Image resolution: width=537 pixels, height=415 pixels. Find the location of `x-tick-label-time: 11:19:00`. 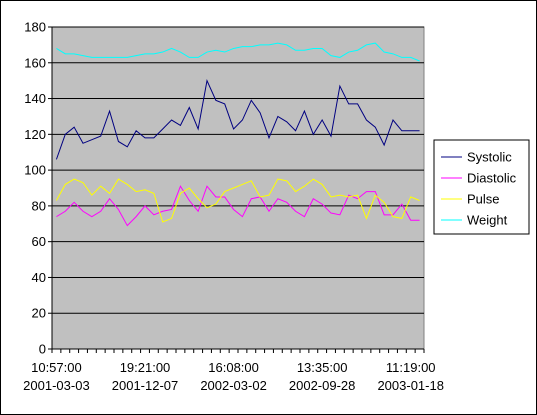

x-tick-label-time: 11:19:00 is located at coordinates (411, 367).